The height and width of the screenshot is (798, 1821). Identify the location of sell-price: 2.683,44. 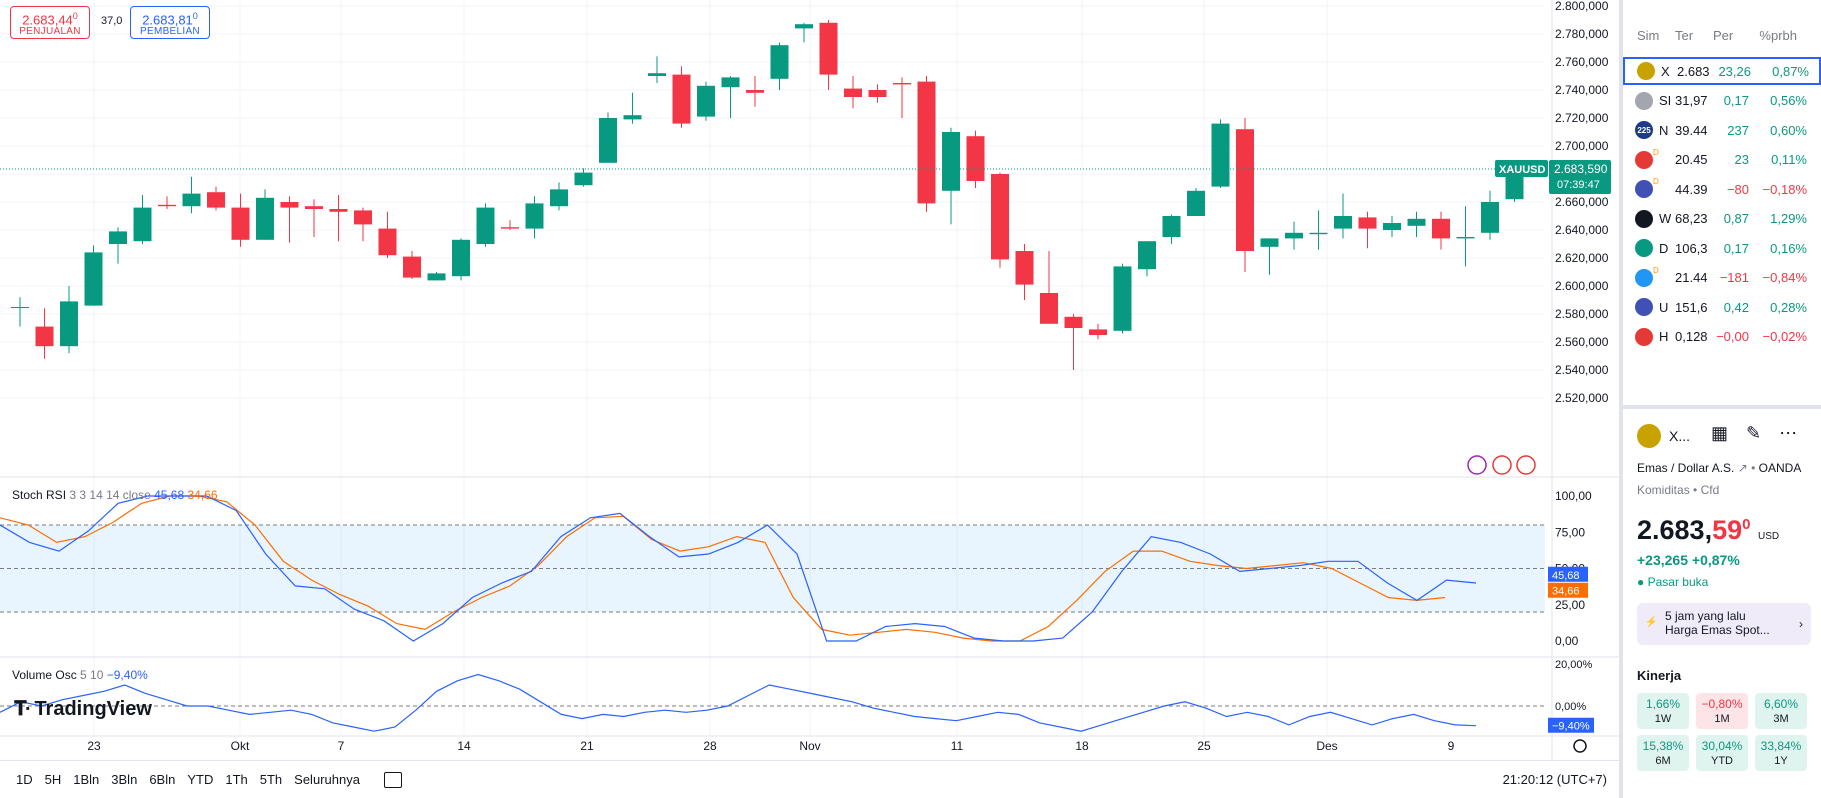
(47, 20).